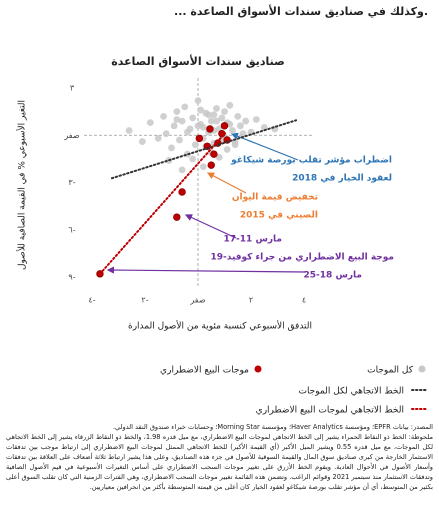 The width and height of the screenshot is (439, 532). Describe the element at coordinates (197, 300) in the screenshot. I see `x-tick-label: صفر` at that location.